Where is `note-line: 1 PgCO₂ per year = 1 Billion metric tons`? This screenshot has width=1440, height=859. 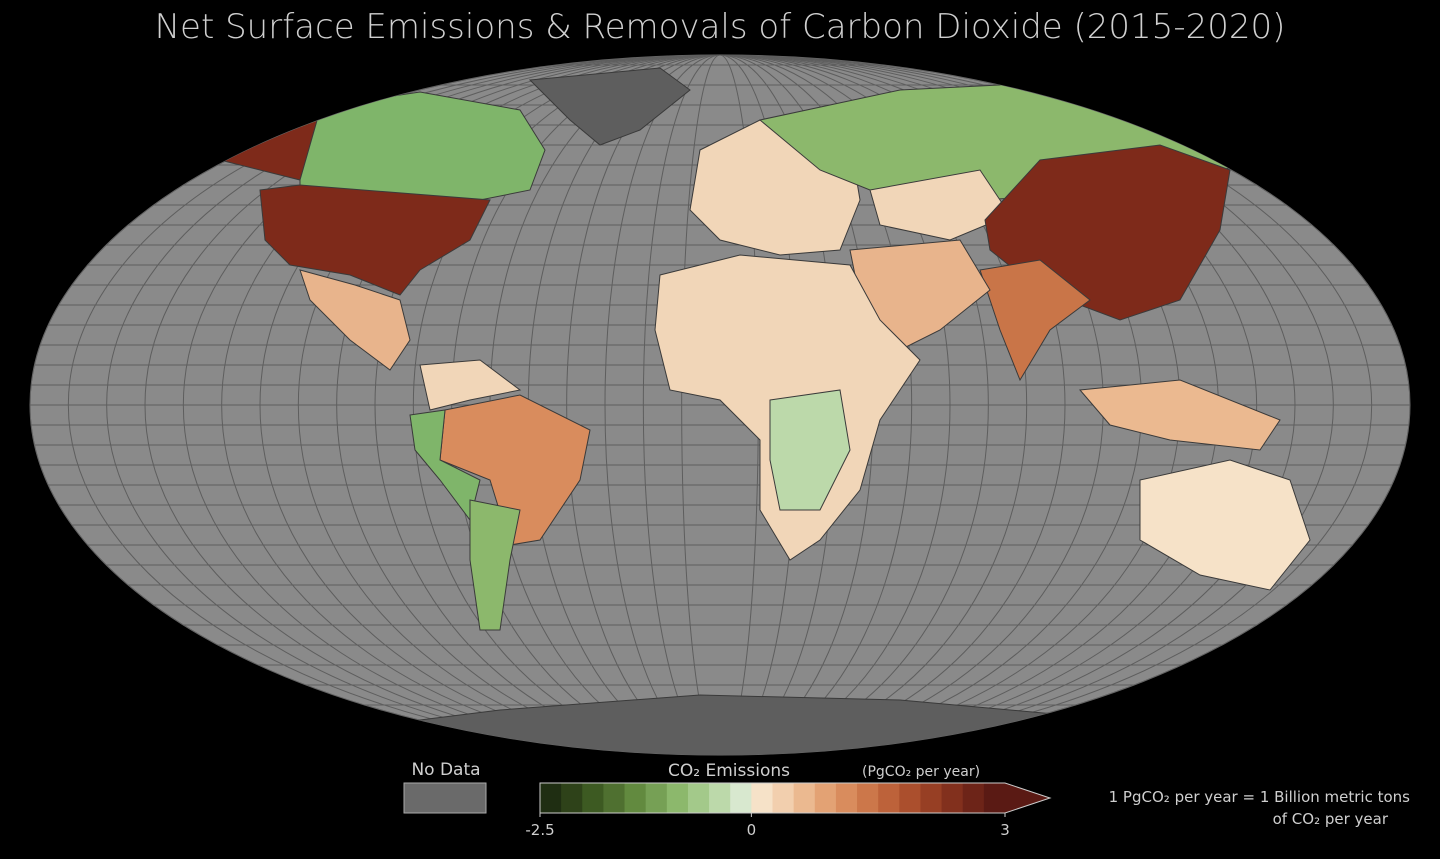
note-line: 1 PgCO₂ per year = 1 Billion metric tons is located at coordinates (1260, 797).